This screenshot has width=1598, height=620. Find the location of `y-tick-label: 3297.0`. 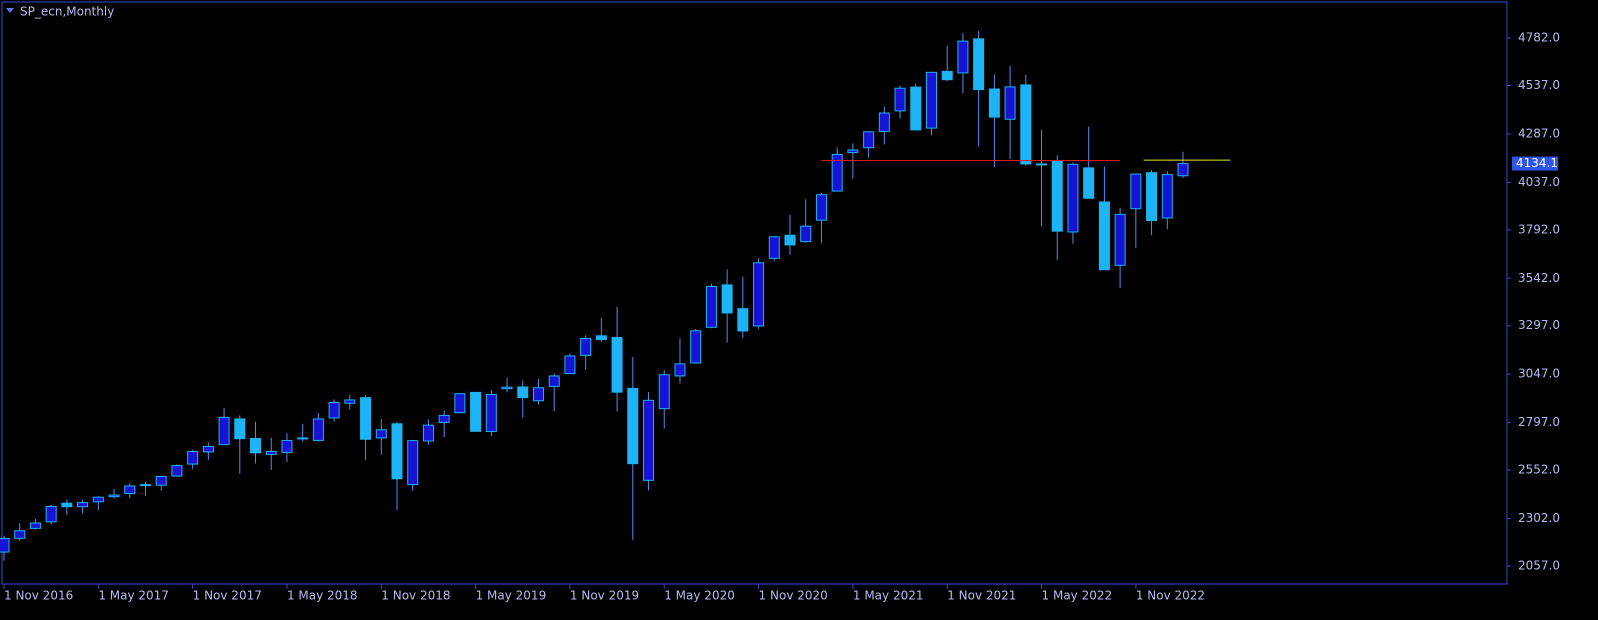

y-tick-label: 3297.0 is located at coordinates (1539, 325).